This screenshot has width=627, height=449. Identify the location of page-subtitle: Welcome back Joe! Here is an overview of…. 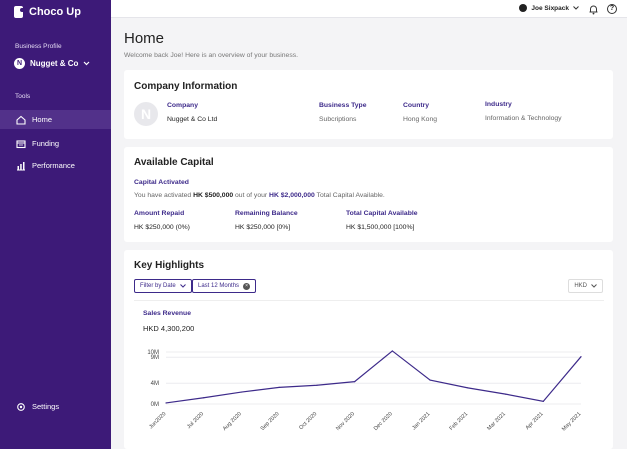
(211, 55).